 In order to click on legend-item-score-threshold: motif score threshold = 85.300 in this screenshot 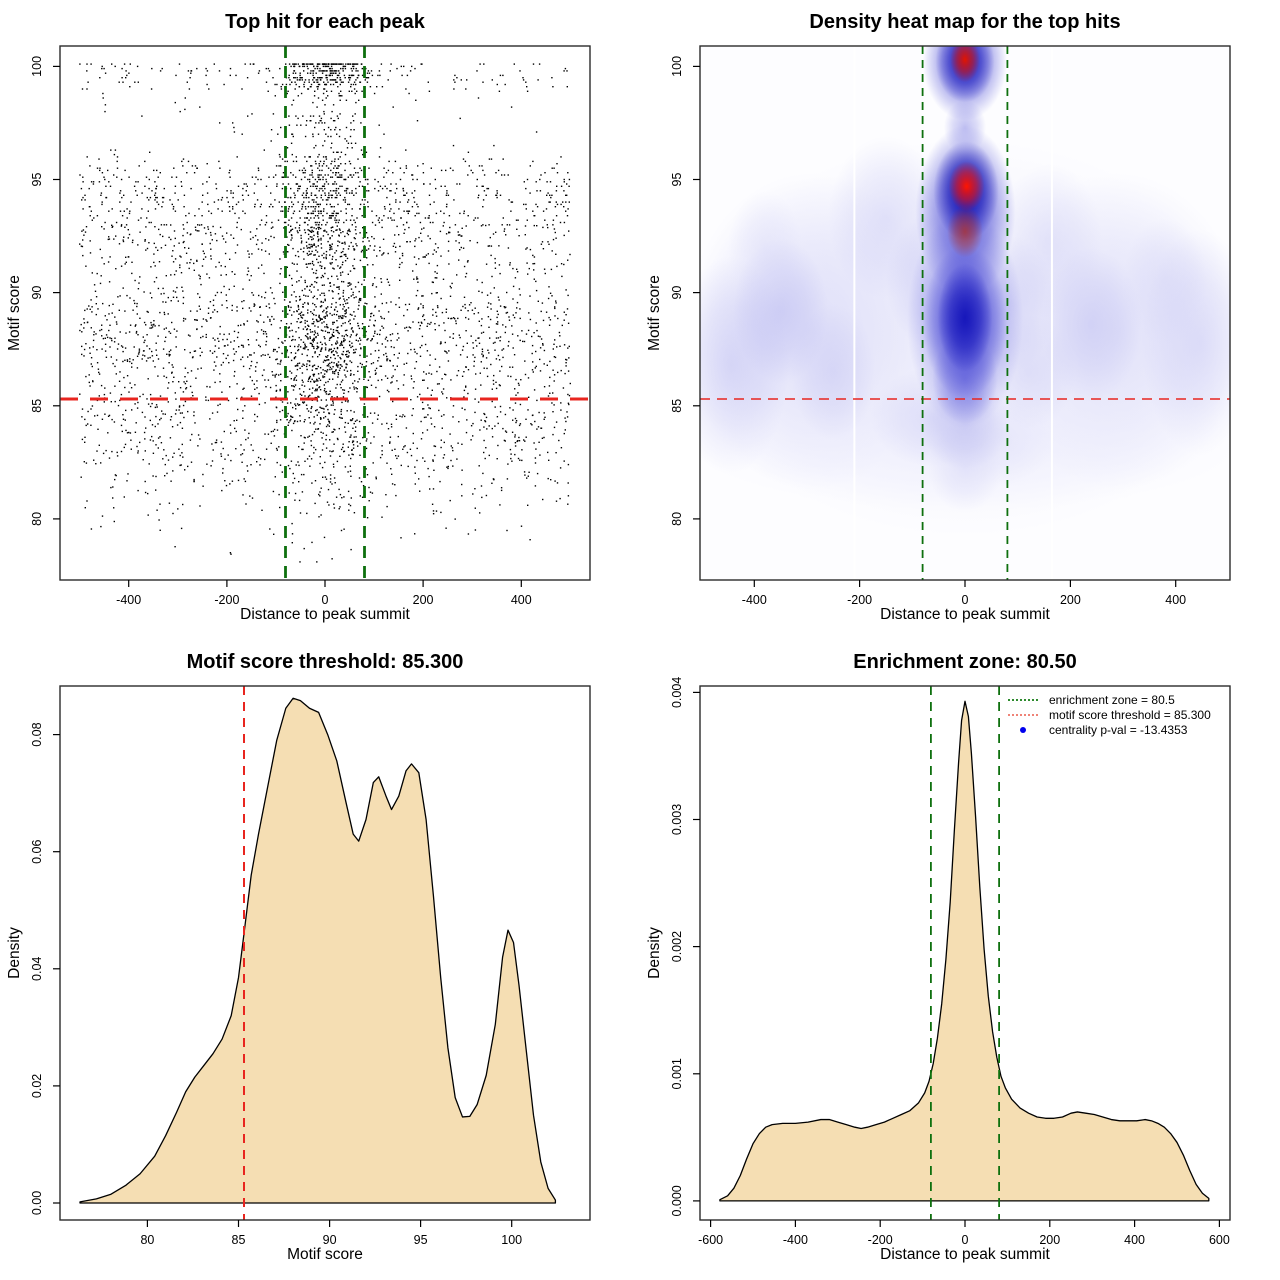, I will do `click(1109, 714)`.